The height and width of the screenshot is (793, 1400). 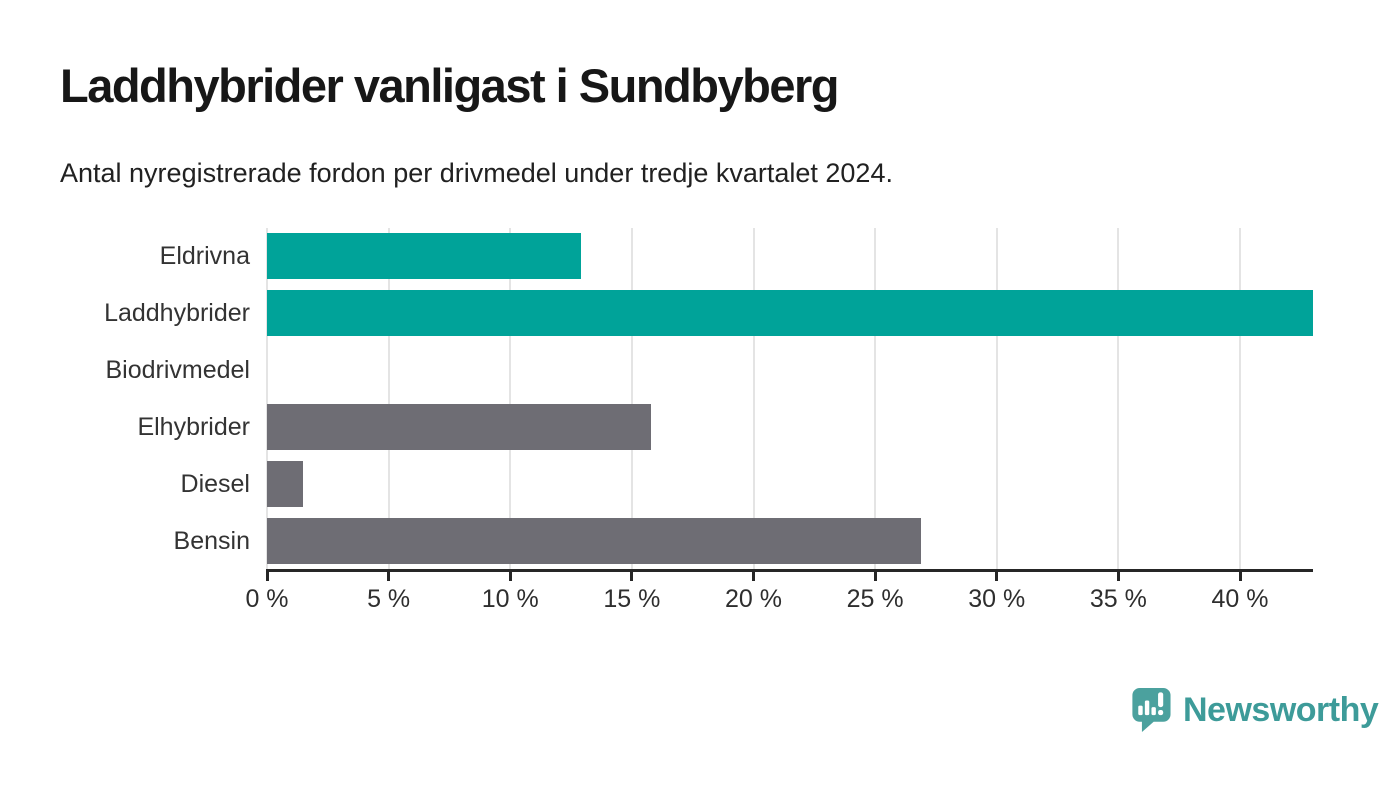 I want to click on newsworthy-wordmark: Newsworthy, so click(x=1281, y=709).